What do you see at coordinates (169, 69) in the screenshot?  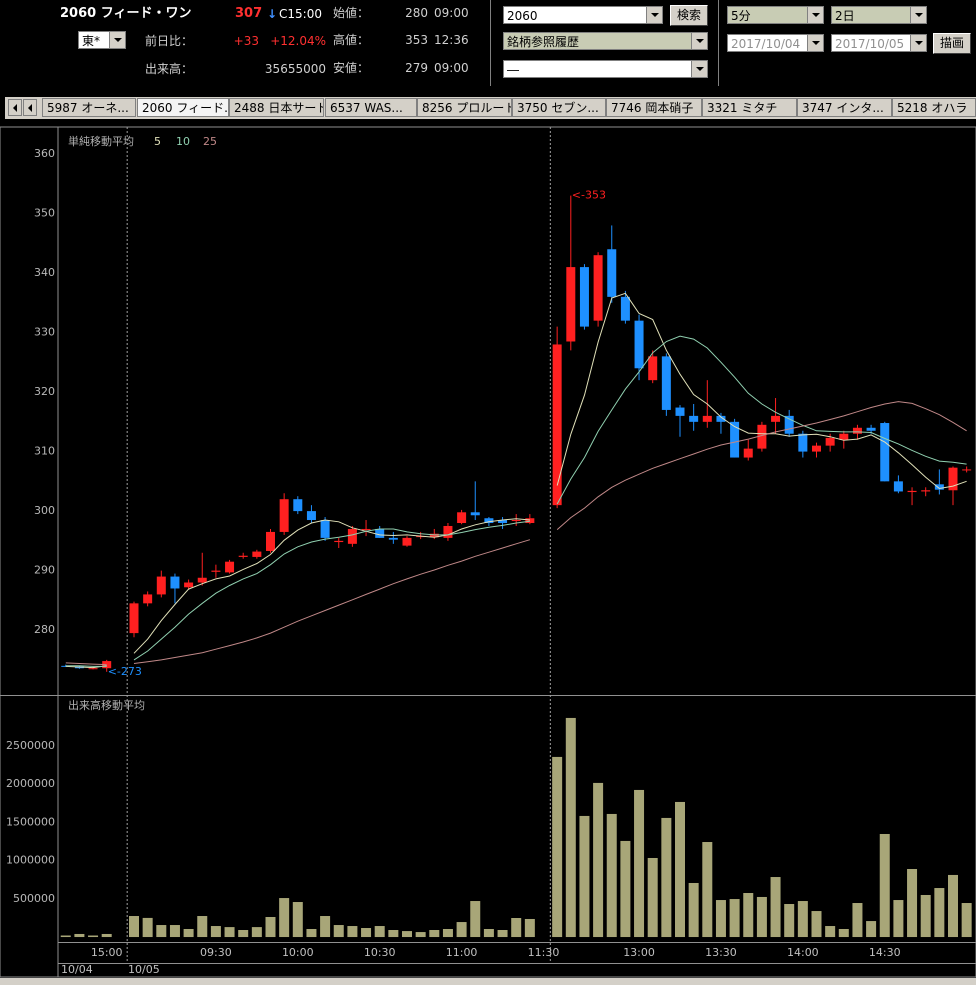 I see `label: 出来高：` at bounding box center [169, 69].